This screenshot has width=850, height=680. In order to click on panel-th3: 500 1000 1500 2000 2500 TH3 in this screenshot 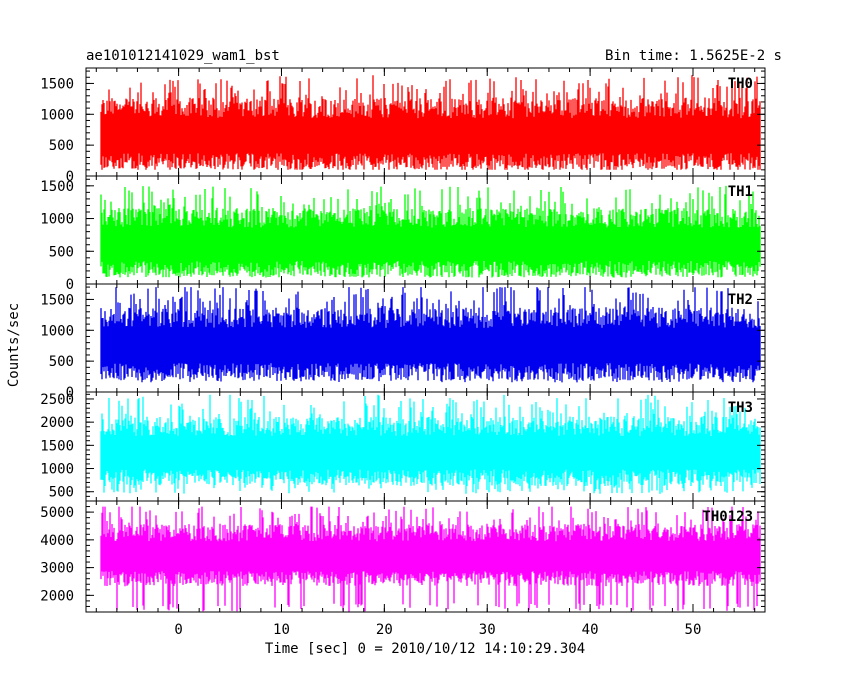, I will do `click(403, 446)`.